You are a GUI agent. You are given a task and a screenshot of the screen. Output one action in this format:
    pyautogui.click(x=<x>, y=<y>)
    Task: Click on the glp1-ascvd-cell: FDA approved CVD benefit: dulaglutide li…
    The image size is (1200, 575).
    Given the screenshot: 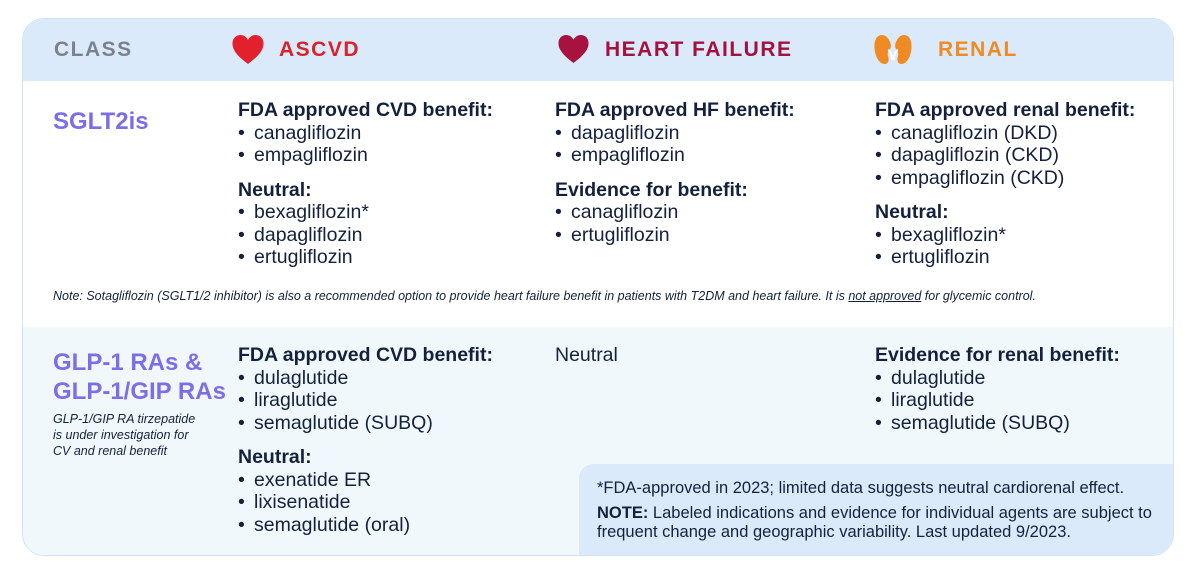 What is the action you would take?
    pyautogui.click(x=365, y=440)
    